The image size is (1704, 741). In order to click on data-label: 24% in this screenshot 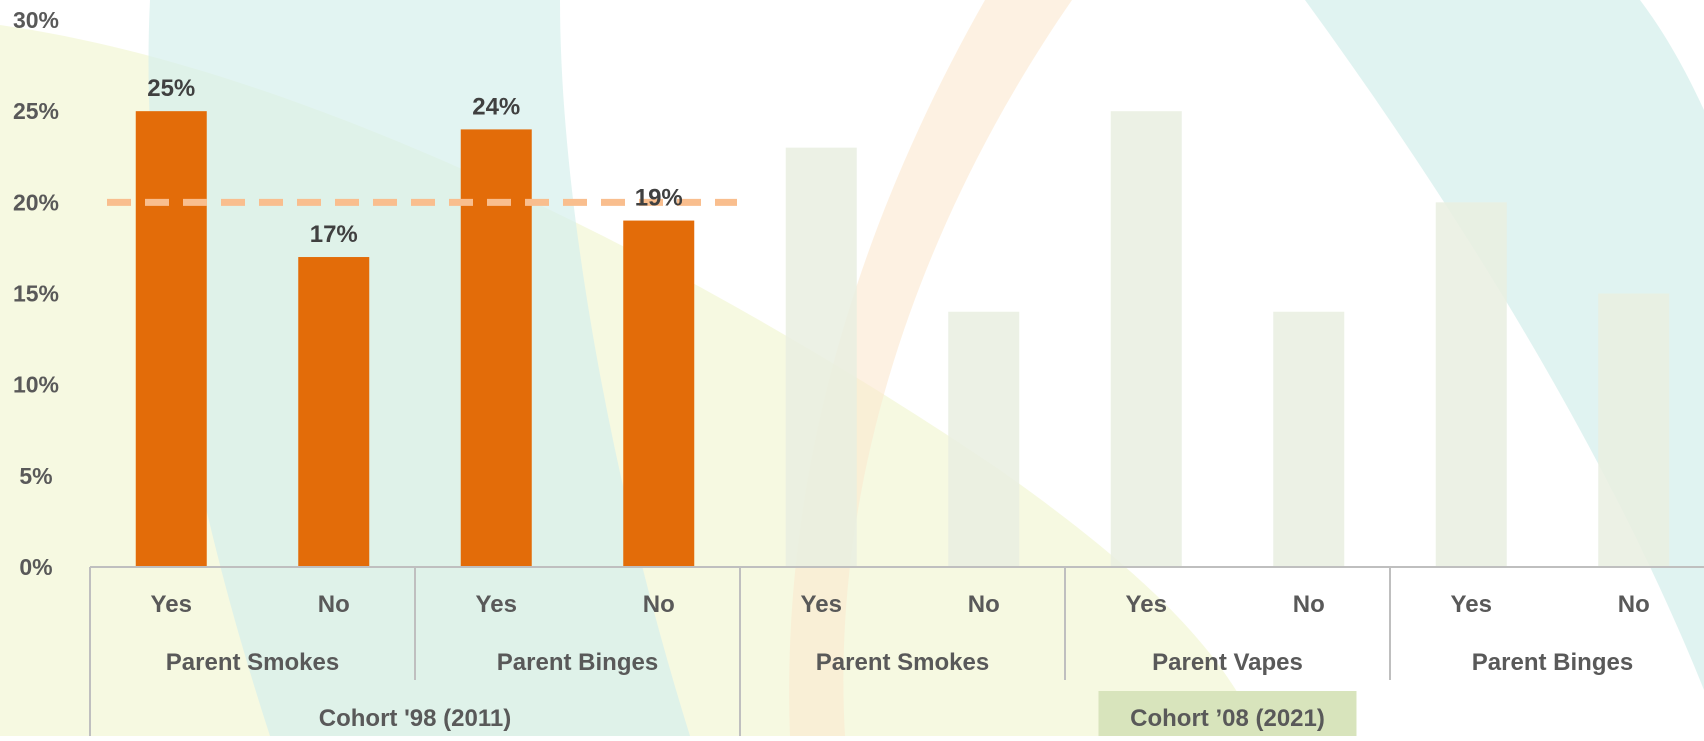, I will do `click(496, 106)`.